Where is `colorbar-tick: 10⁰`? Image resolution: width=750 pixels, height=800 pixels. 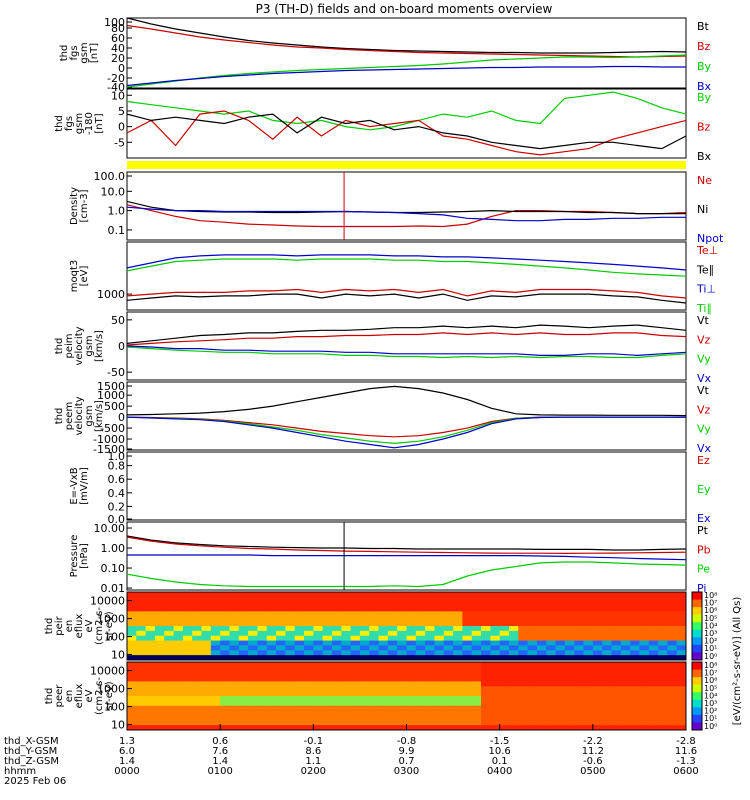 colorbar-tick: 10⁰ is located at coordinates (710, 656).